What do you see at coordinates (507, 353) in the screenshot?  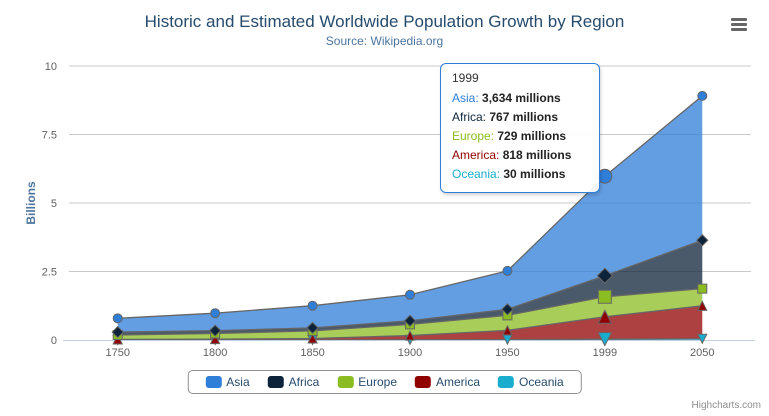 I see `x-axis-label: 1950` at bounding box center [507, 353].